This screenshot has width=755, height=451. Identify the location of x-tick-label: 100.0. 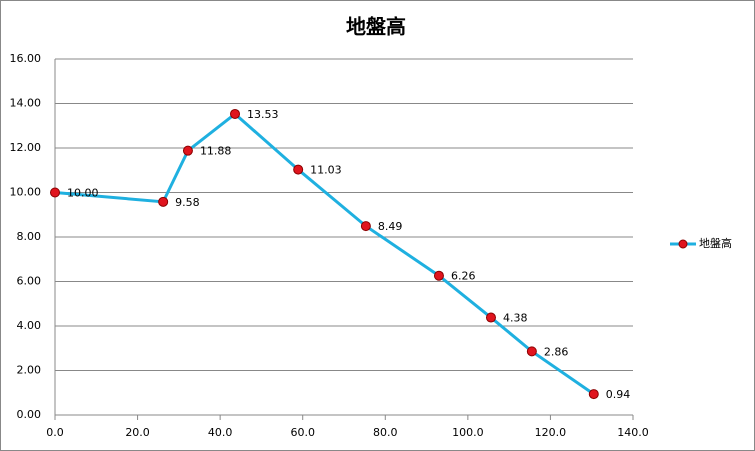
(468, 432).